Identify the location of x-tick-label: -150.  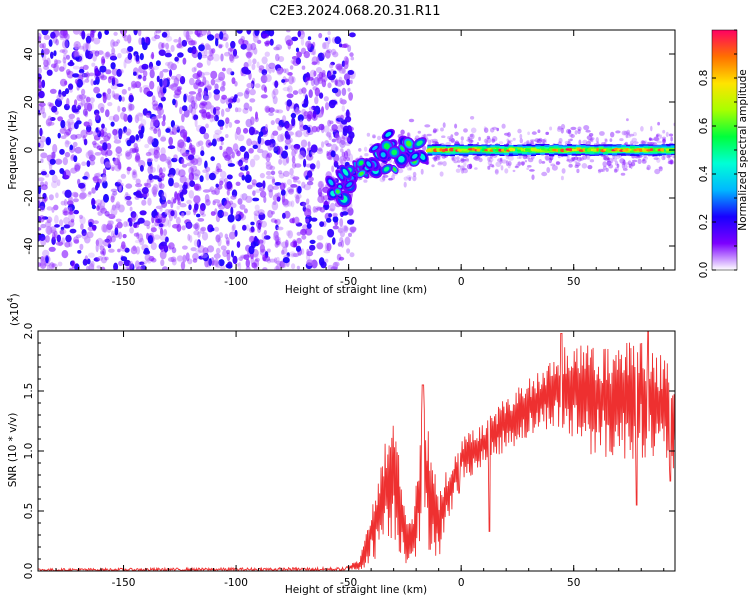
(124, 583).